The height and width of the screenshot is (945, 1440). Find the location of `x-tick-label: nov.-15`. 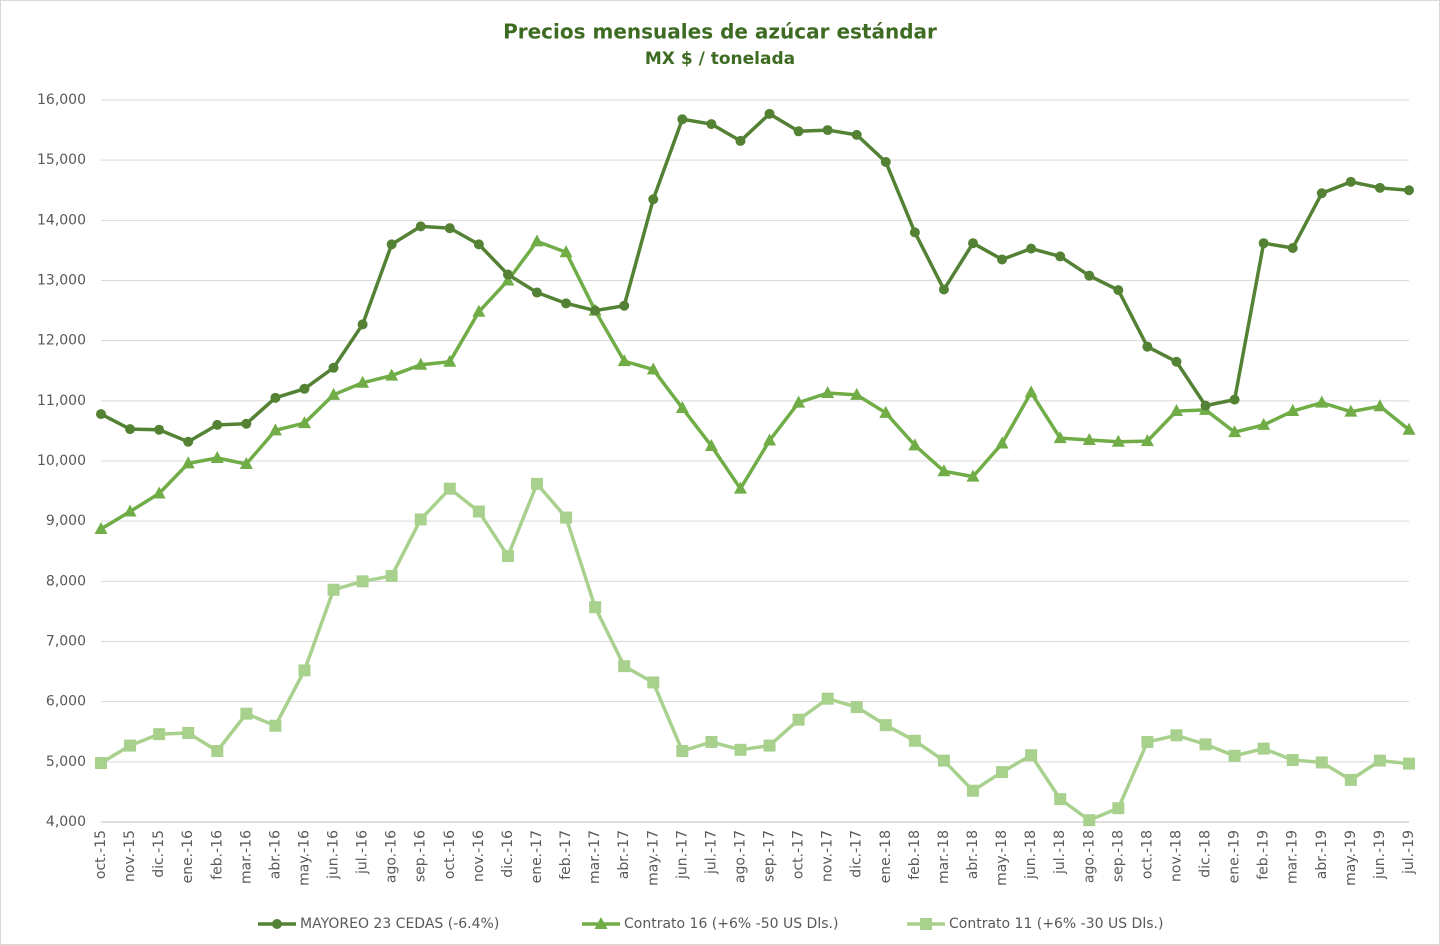

x-tick-label: nov.-15 is located at coordinates (130, 856).